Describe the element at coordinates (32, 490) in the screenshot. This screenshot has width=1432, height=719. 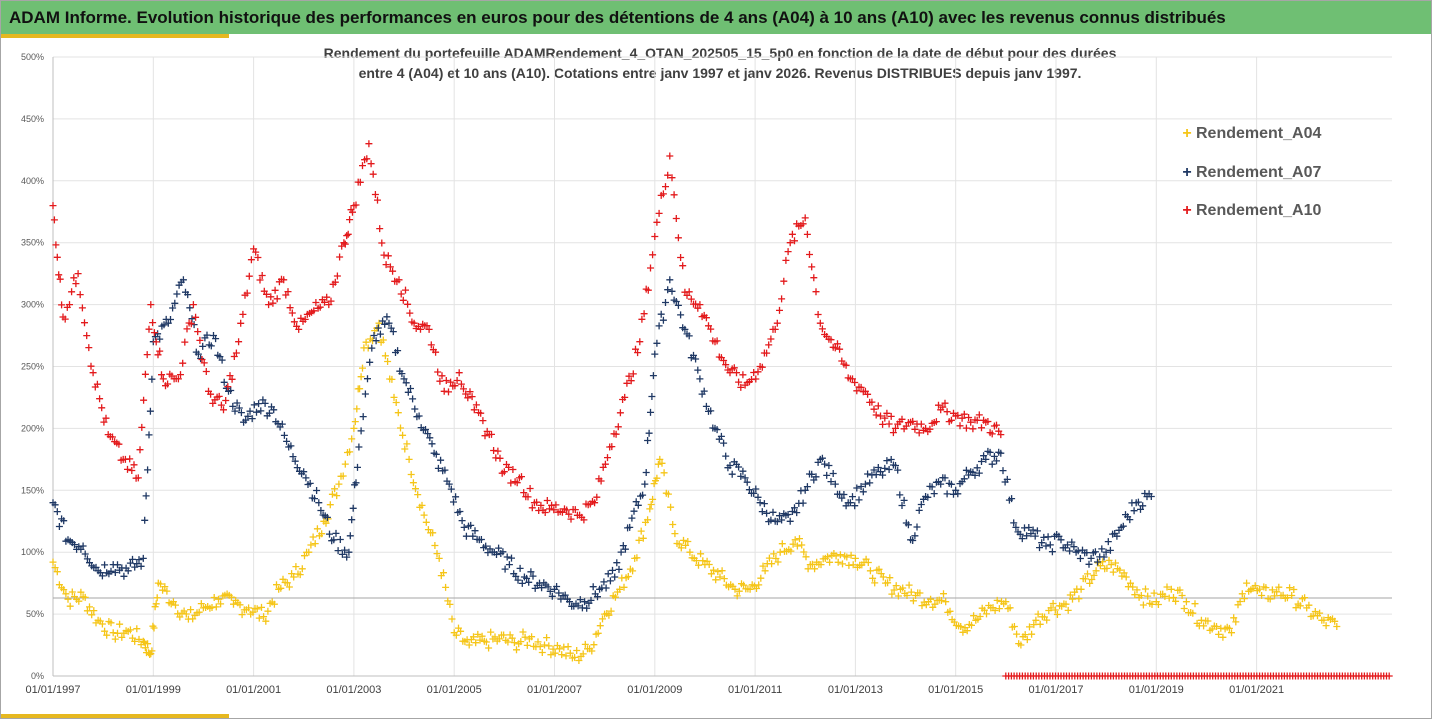
I see `y-tick-label: 150%` at that location.